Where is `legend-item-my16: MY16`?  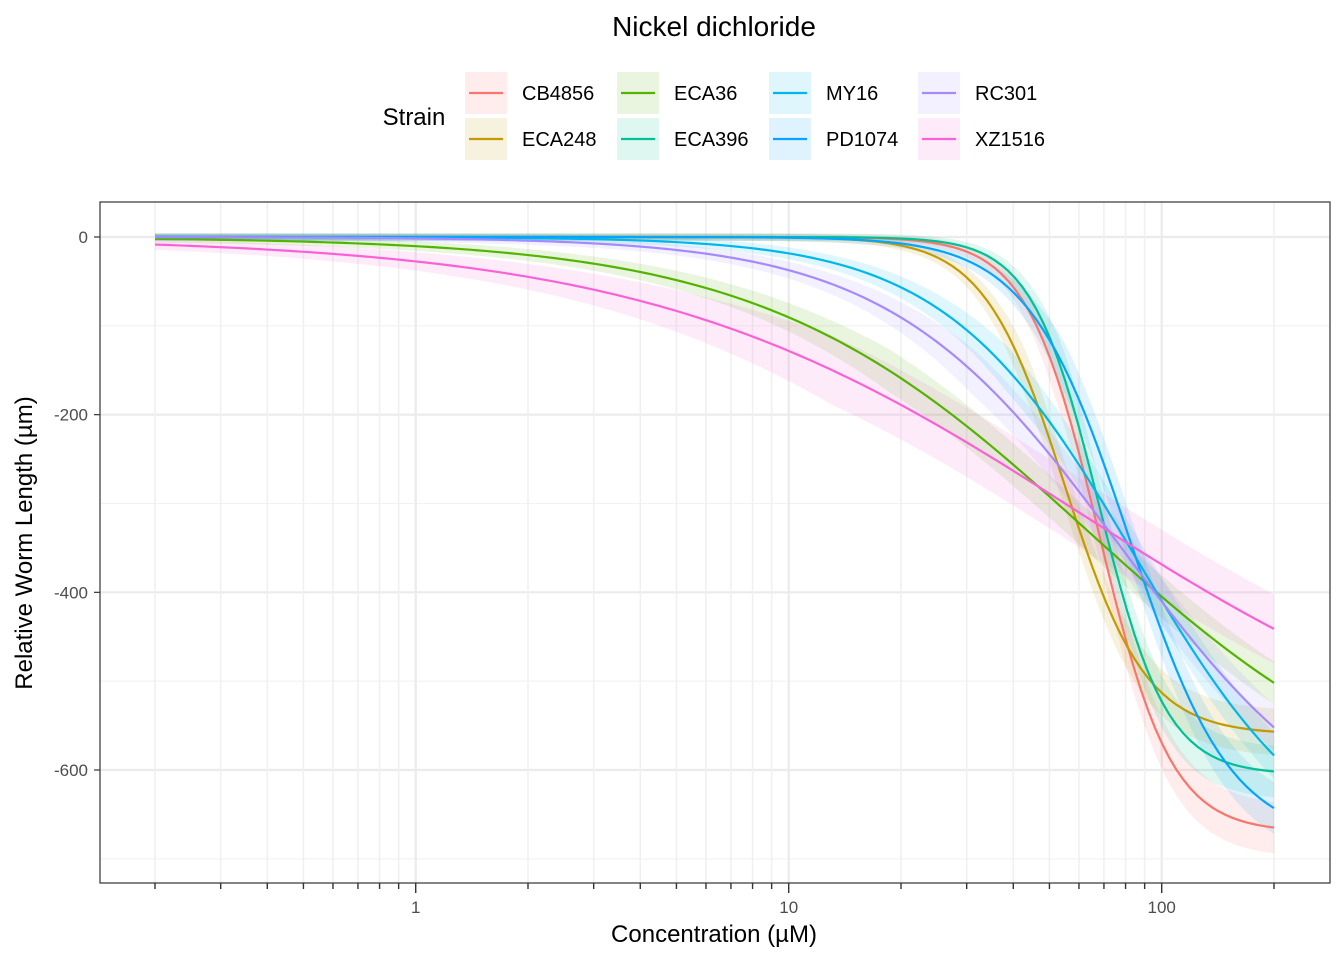 legend-item-my16: MY16 is located at coordinates (823, 93).